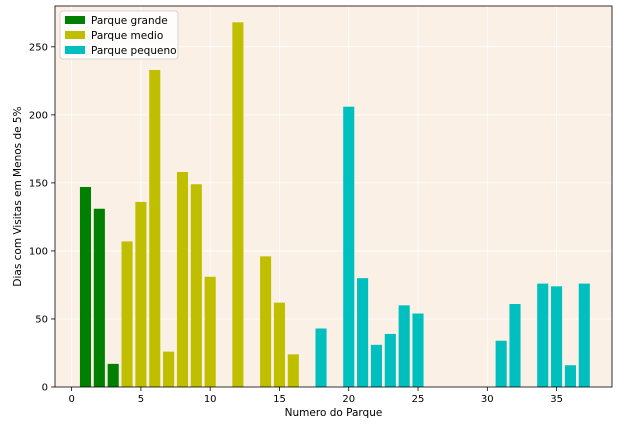 The height and width of the screenshot is (426, 644). What do you see at coordinates (418, 399) in the screenshot?
I see `x-tick-label: 25` at bounding box center [418, 399].